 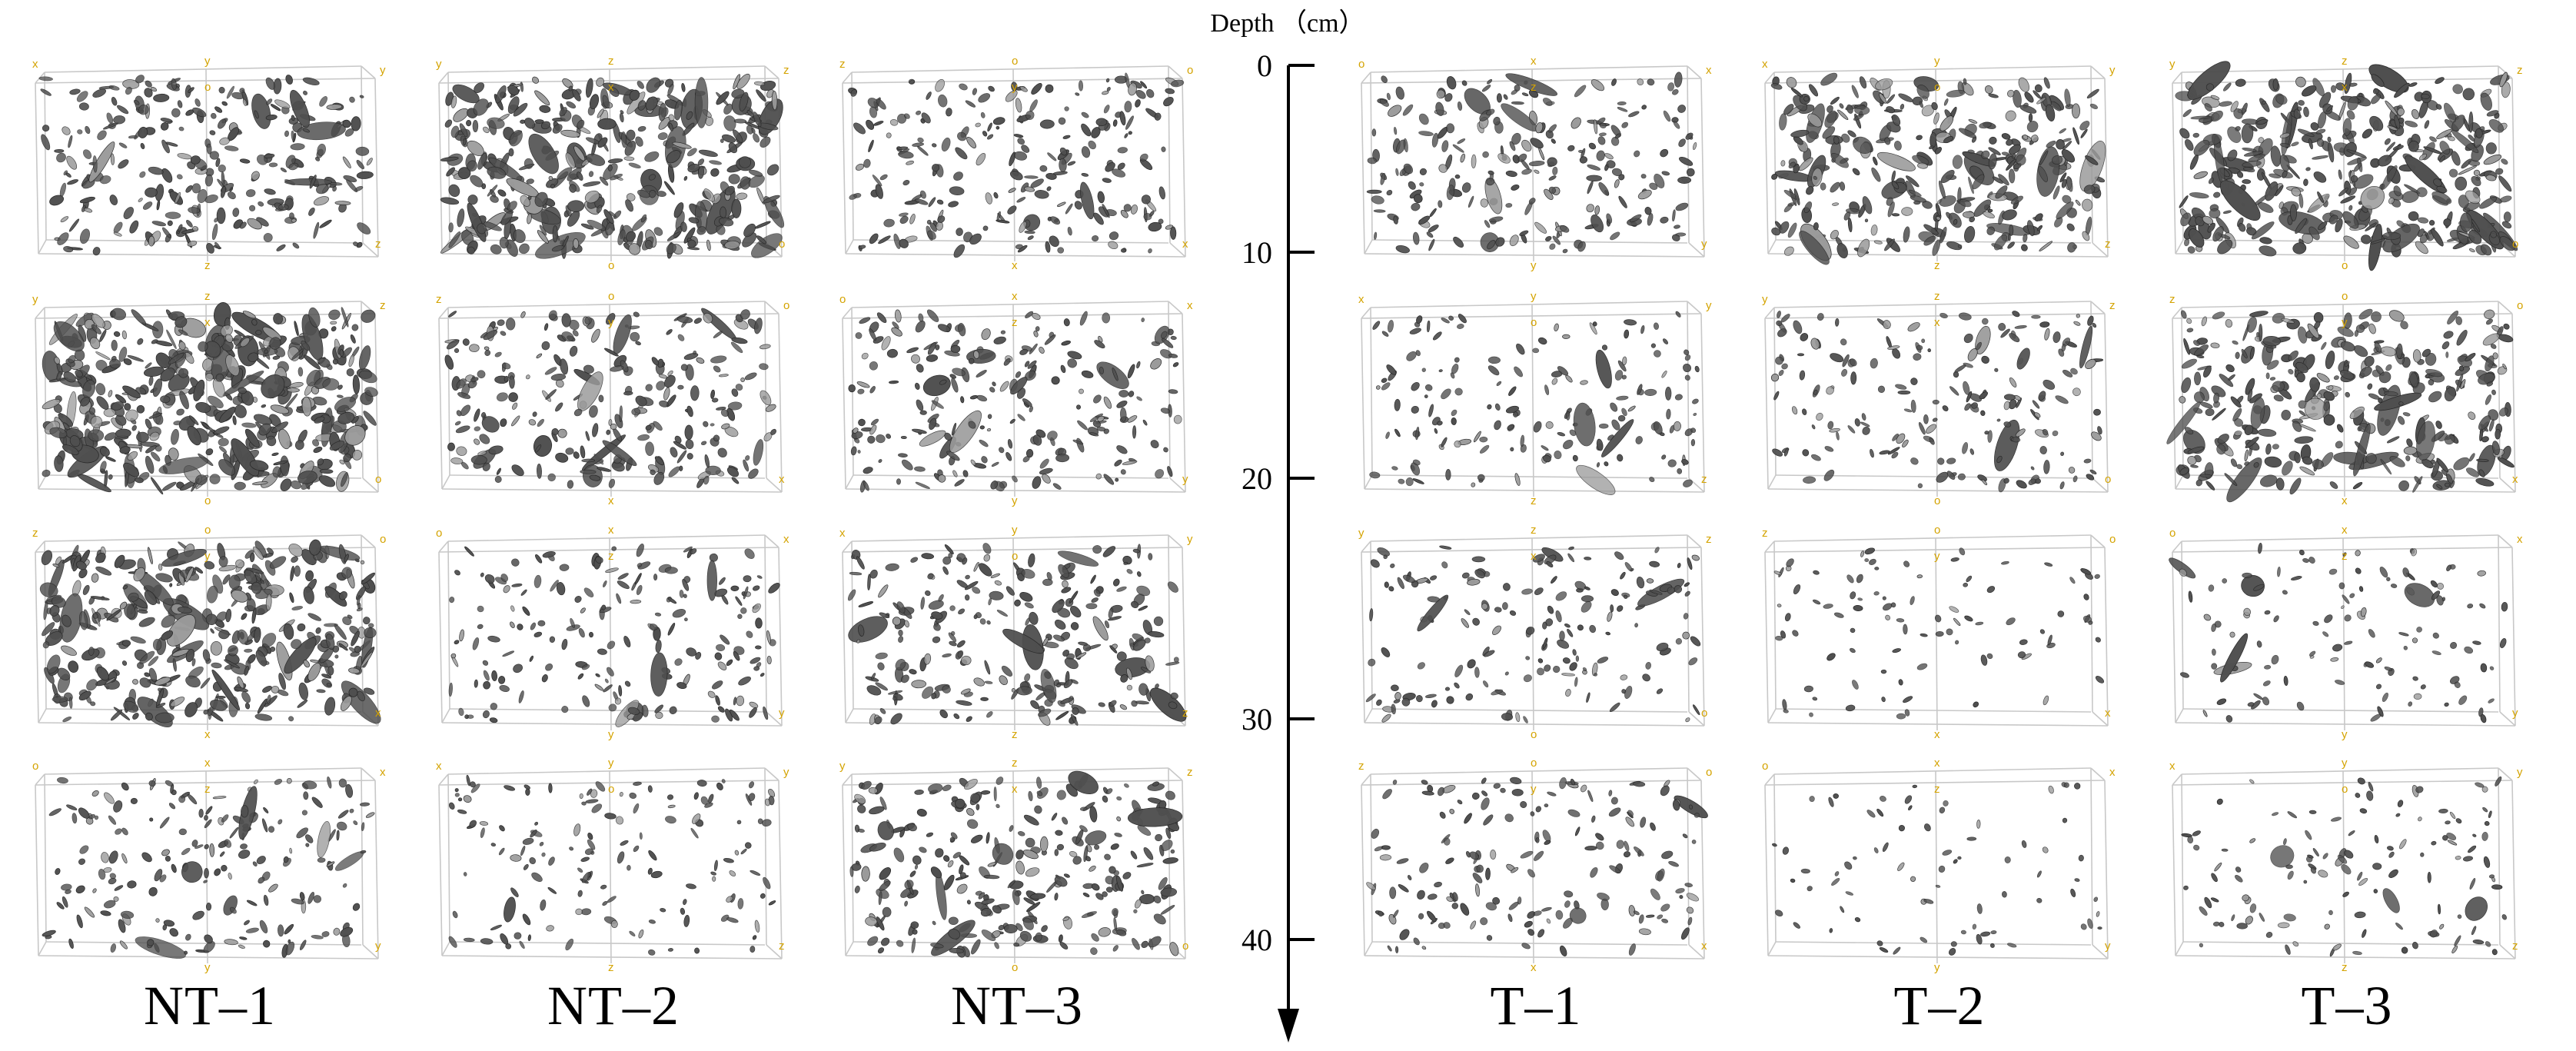 What do you see at coordinates (1296, 553) in the screenshot?
I see `depth-axis` at bounding box center [1296, 553].